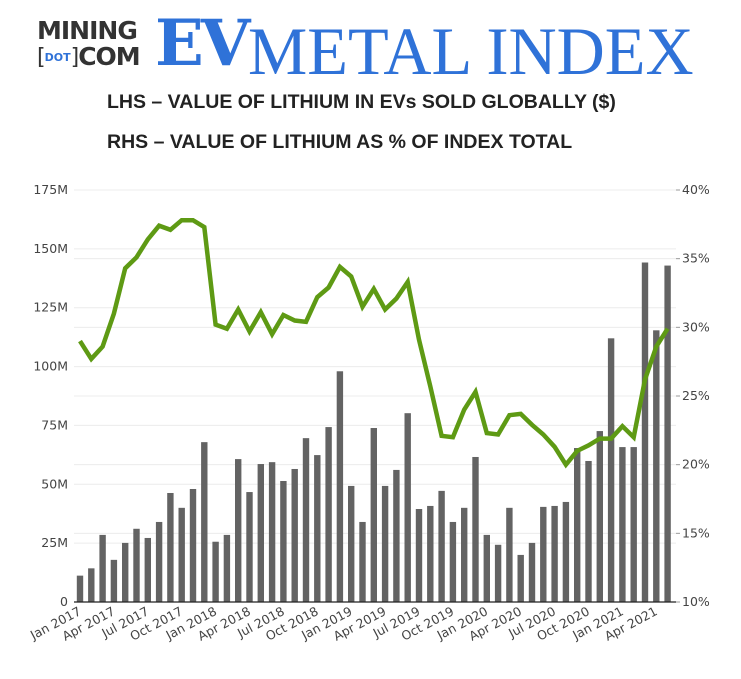  What do you see at coordinates (696, 258) in the screenshot?
I see `right-axis-tick-label: 35%` at bounding box center [696, 258].